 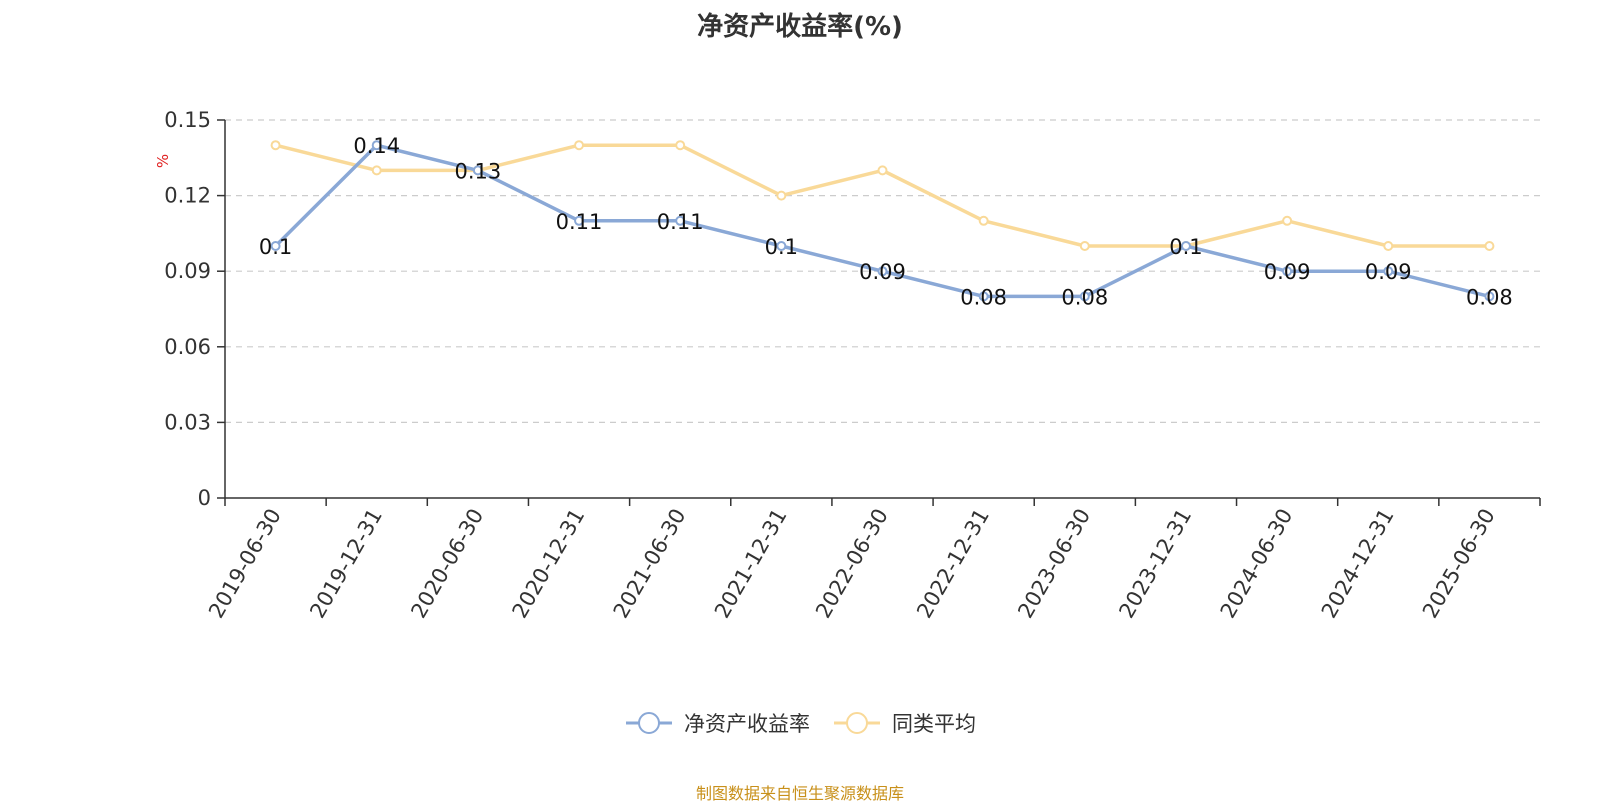 What do you see at coordinates (163, 161) in the screenshot?
I see `y-axis-label: %` at bounding box center [163, 161].